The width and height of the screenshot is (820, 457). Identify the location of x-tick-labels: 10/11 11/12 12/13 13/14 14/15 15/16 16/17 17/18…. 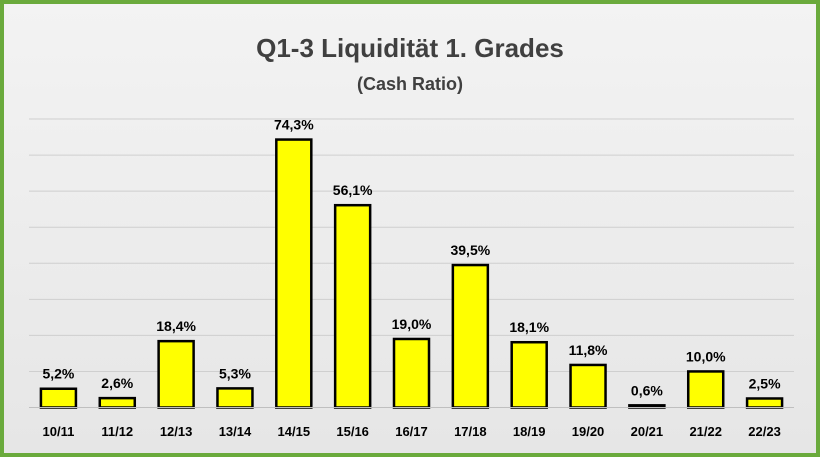
(412, 431).